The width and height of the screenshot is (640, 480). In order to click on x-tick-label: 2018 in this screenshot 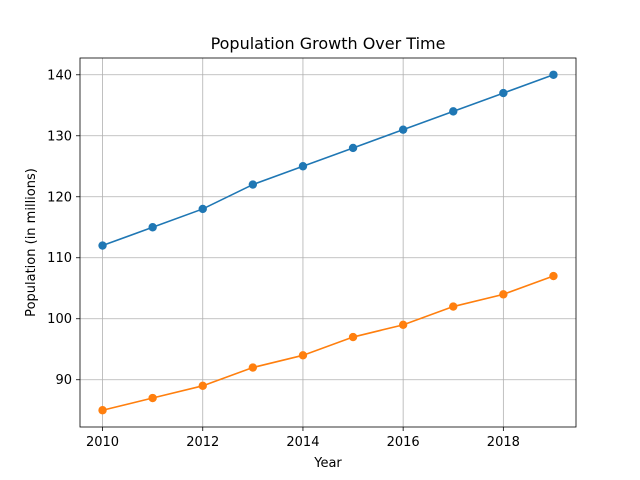, I will do `click(503, 442)`.